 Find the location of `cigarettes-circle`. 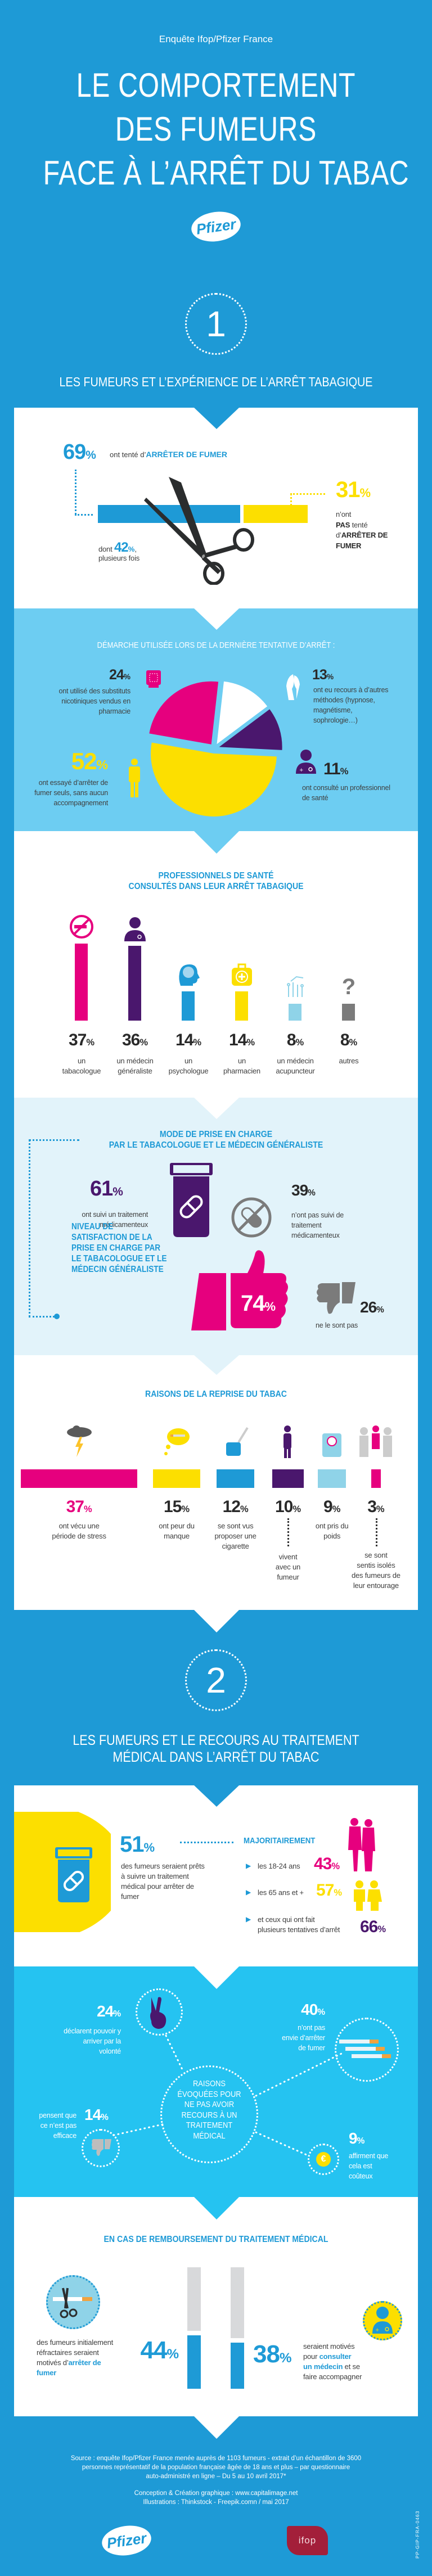

cigarettes-circle is located at coordinates (367, 2050).